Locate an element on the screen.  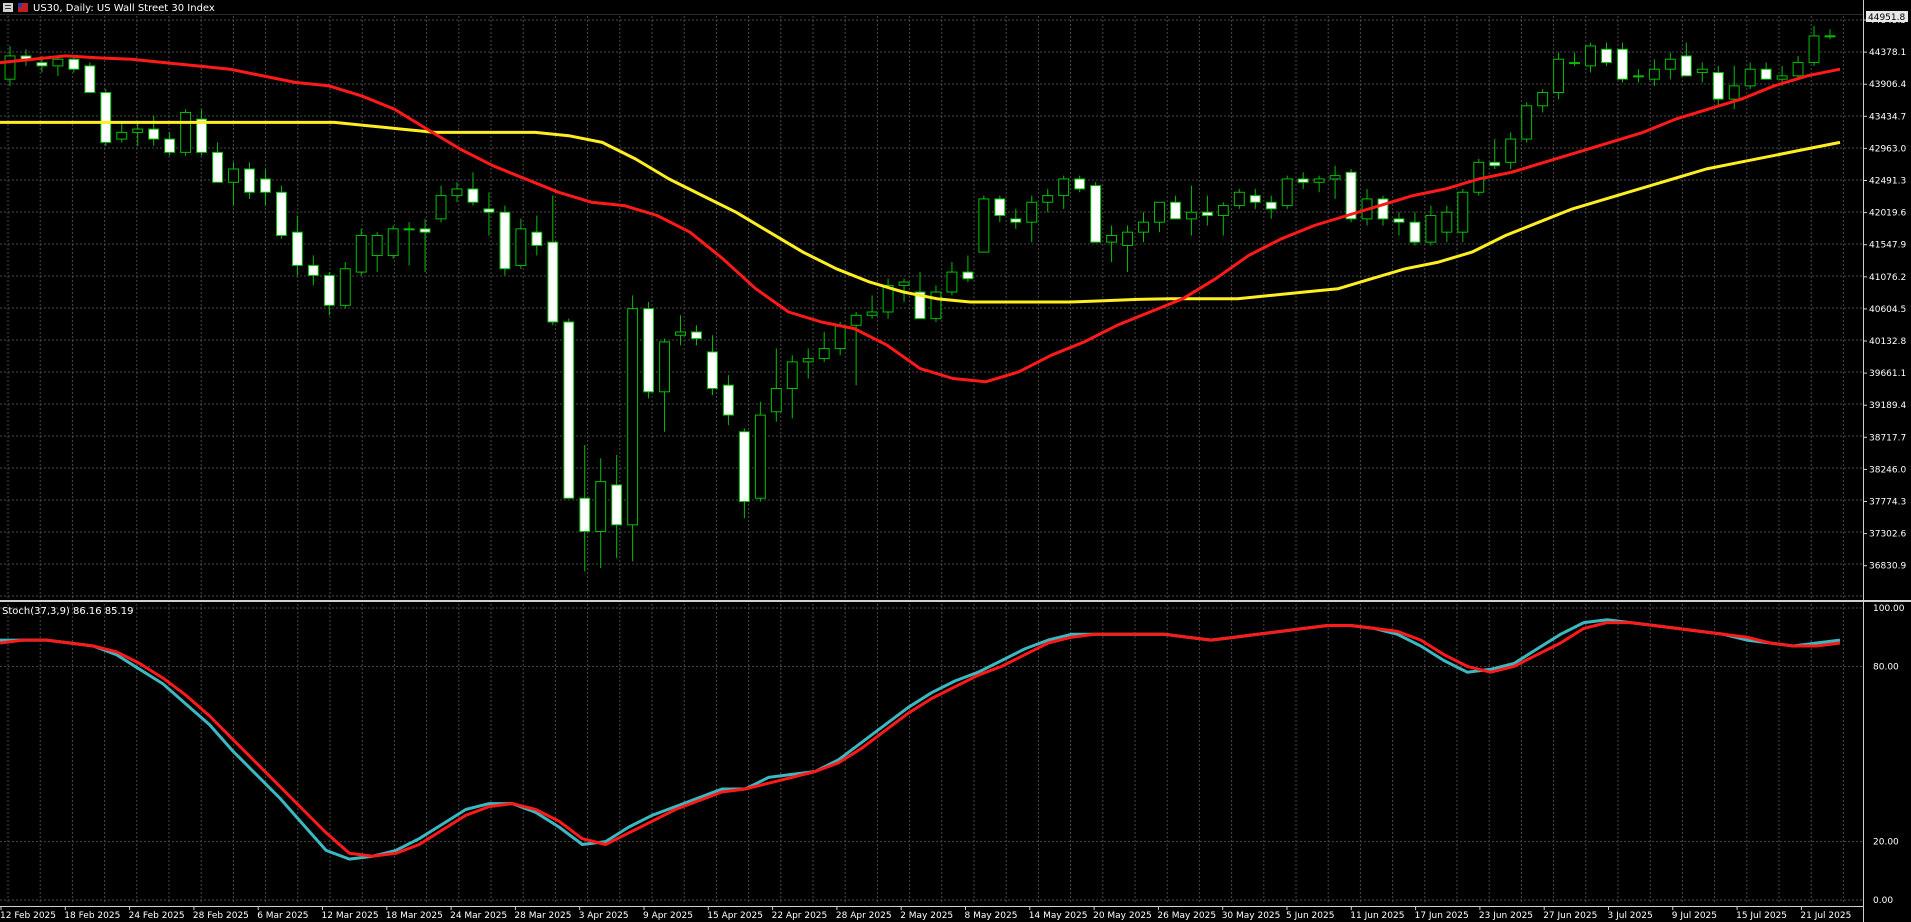
price-axis-label: 36830.9 is located at coordinates (1887, 567).